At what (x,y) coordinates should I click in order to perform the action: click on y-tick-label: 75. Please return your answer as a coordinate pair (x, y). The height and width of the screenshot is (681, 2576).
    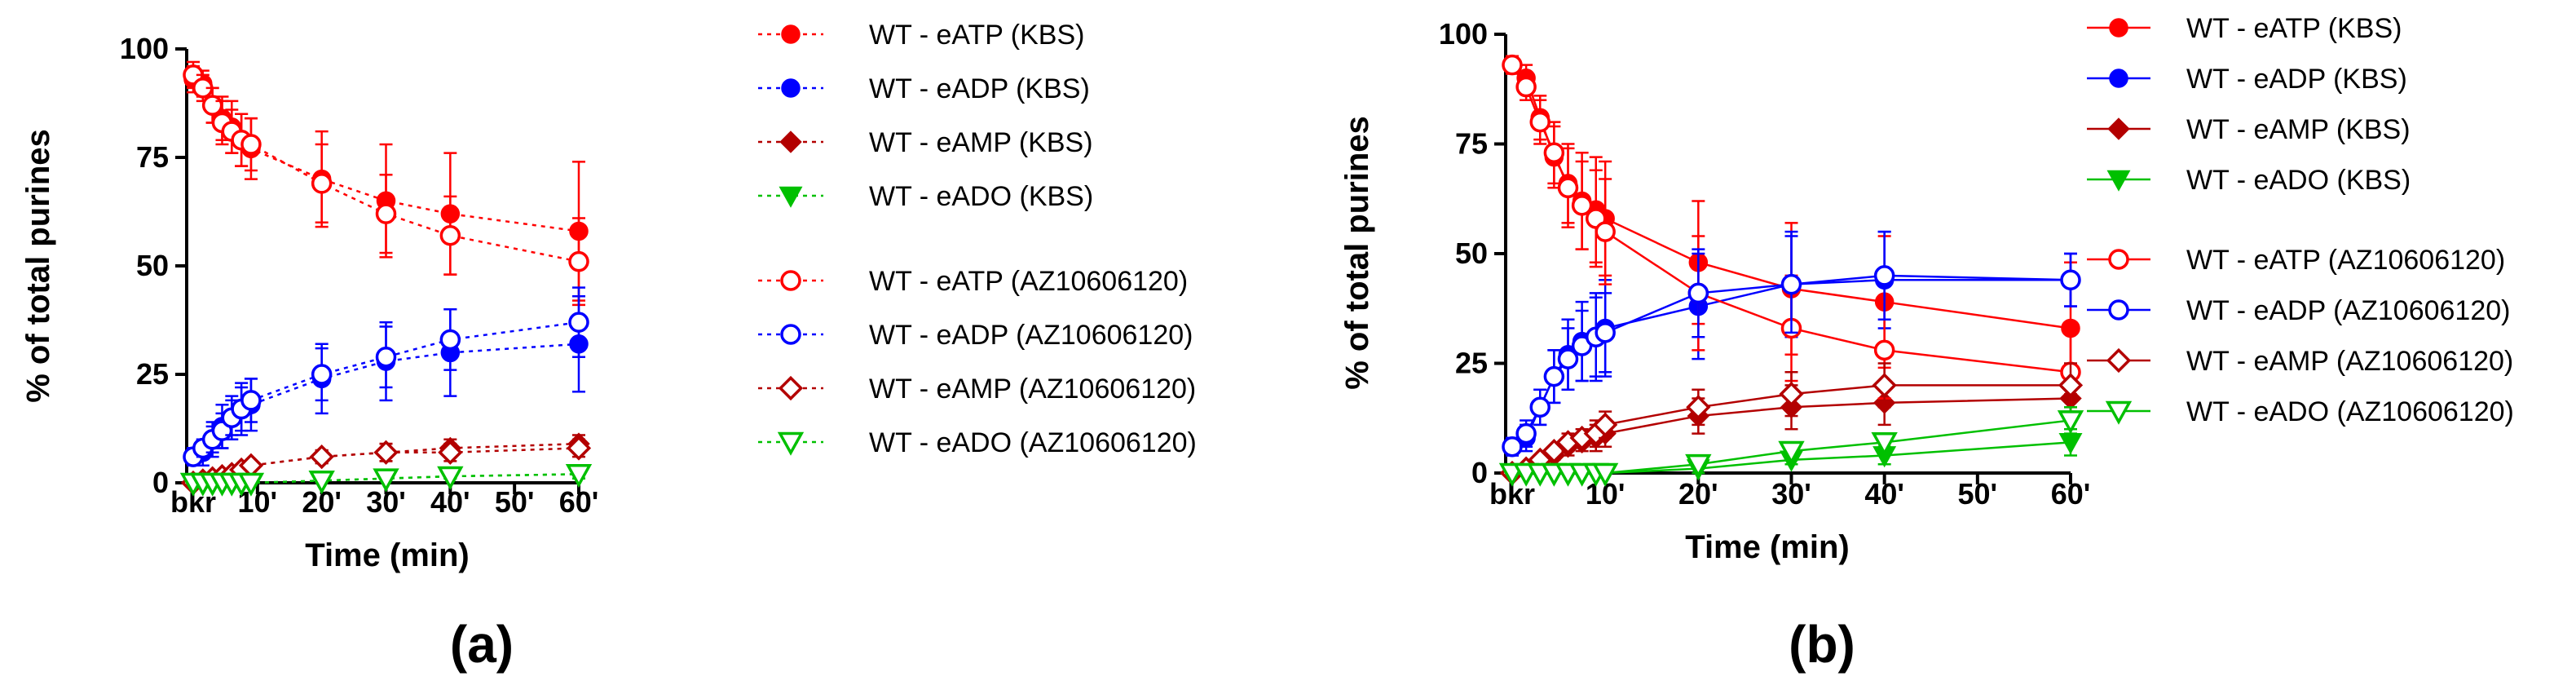
    Looking at the image, I should click on (152, 157).